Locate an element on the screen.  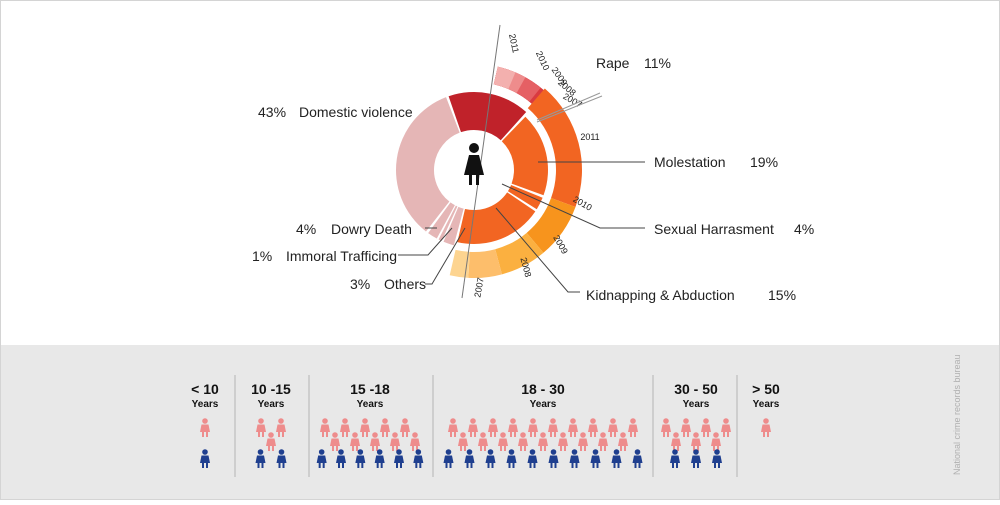
leader-line is located at coordinates (573, 206).